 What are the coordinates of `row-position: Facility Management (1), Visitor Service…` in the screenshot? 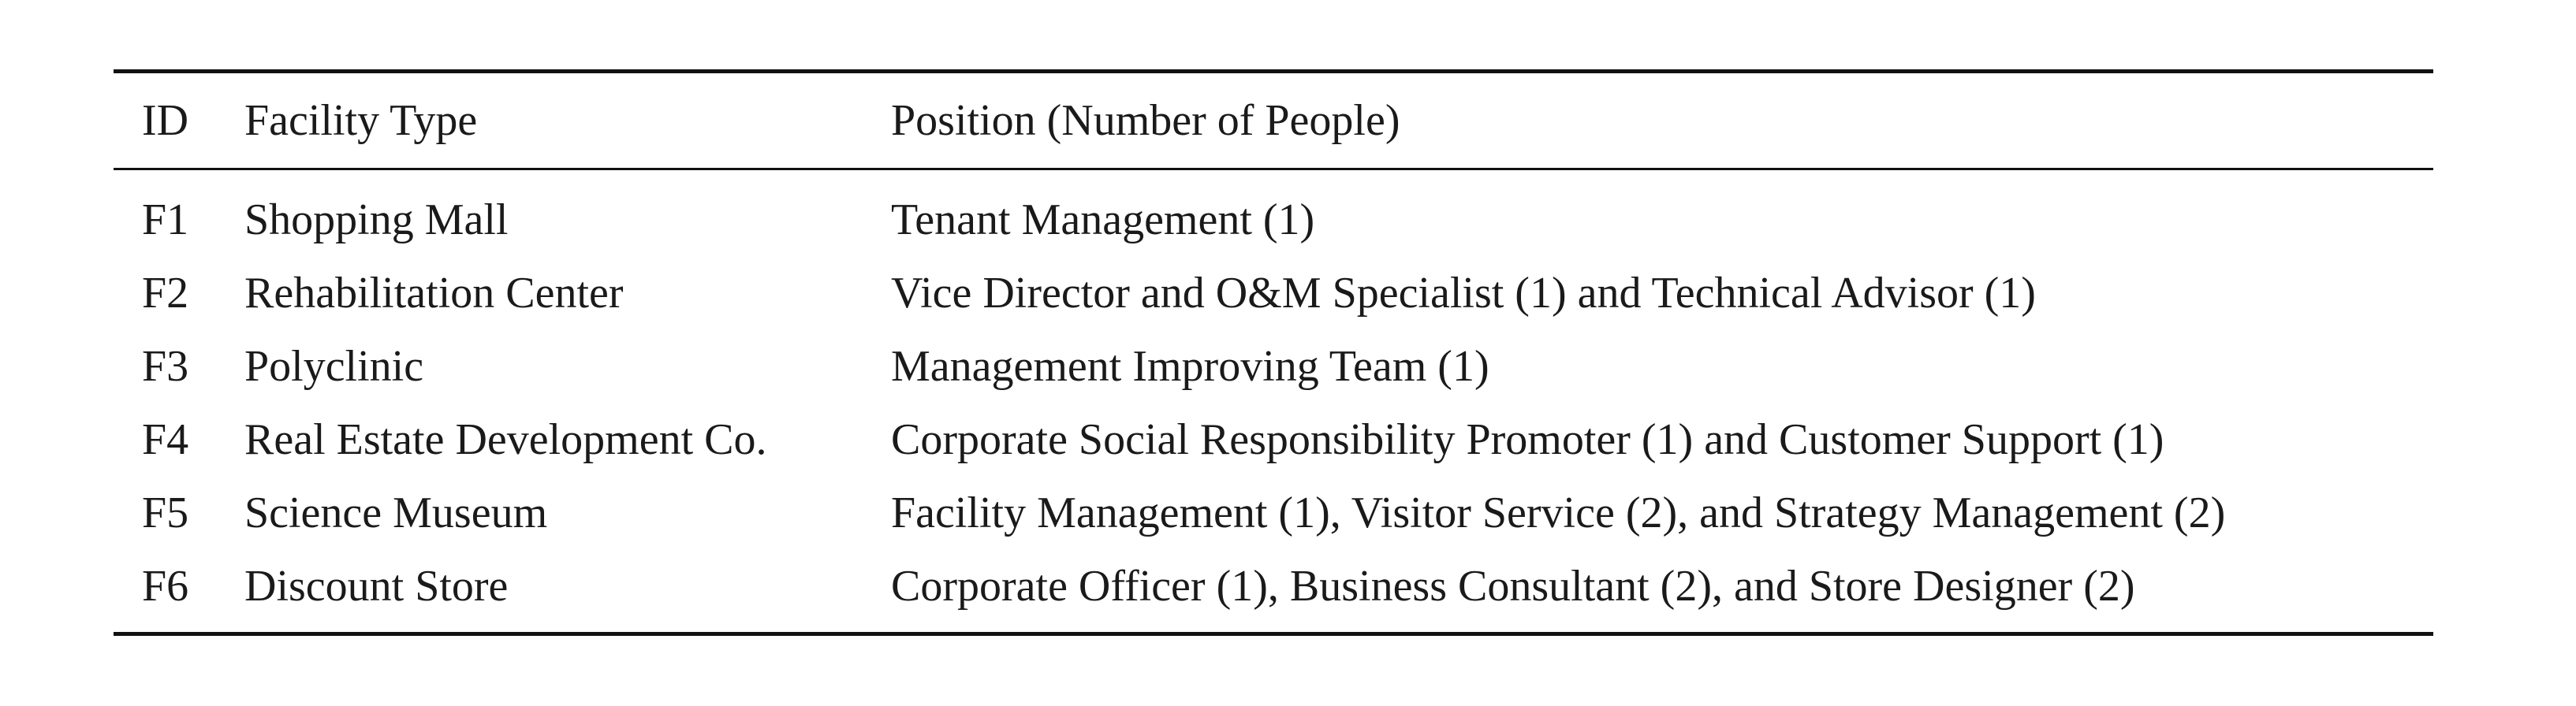 It's located at (1558, 512).